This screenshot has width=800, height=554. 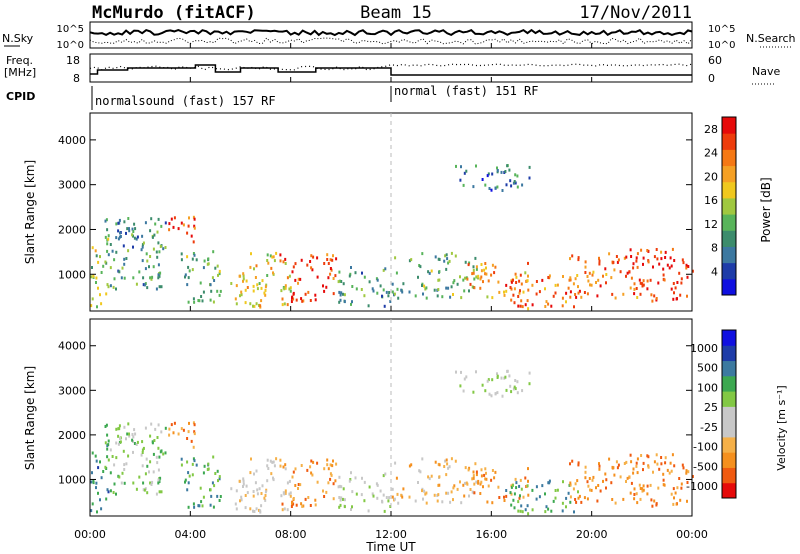 I want to click on x-tick-label: 00:00, so click(x=692, y=534).